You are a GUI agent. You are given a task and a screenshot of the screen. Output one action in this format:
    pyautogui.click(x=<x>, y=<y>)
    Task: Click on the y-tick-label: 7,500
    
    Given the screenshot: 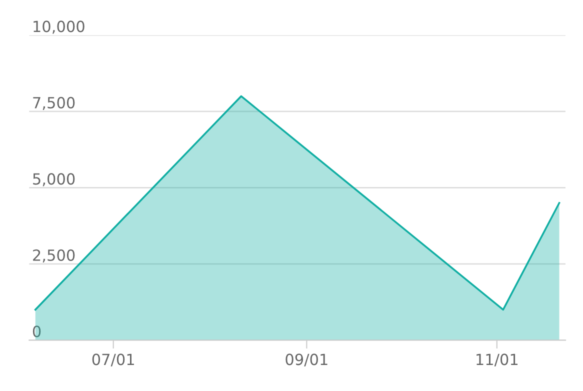 What is the action you would take?
    pyautogui.click(x=54, y=103)
    